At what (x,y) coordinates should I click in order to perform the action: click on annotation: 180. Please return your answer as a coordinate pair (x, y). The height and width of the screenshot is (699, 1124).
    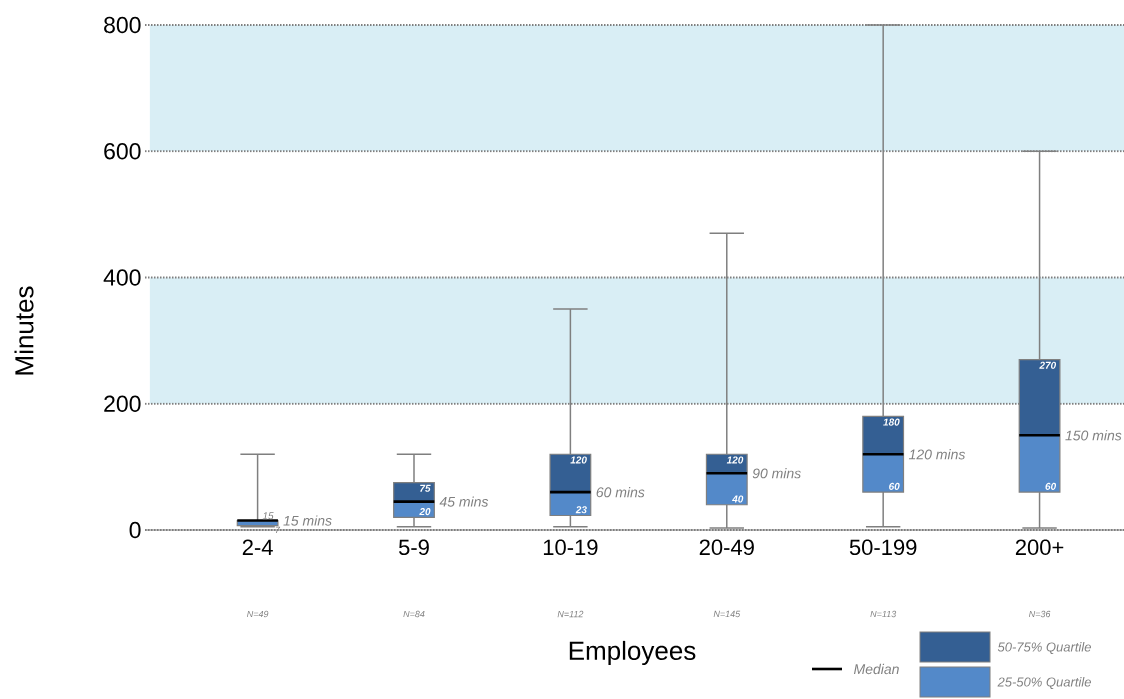
    Looking at the image, I should click on (891, 422).